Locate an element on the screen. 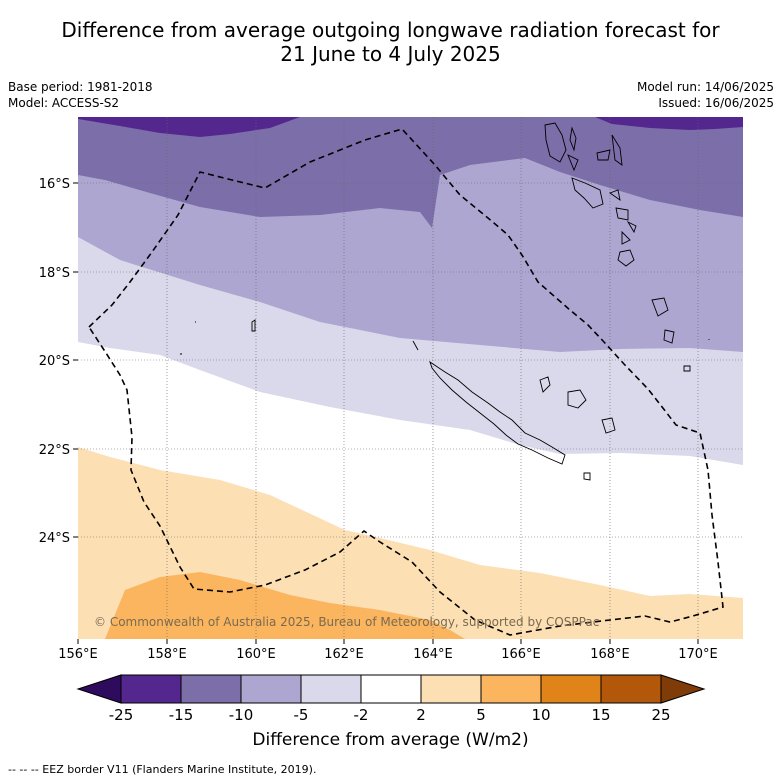 This screenshot has width=781, height=781. vanuatu-islands is located at coordinates (609, 233).